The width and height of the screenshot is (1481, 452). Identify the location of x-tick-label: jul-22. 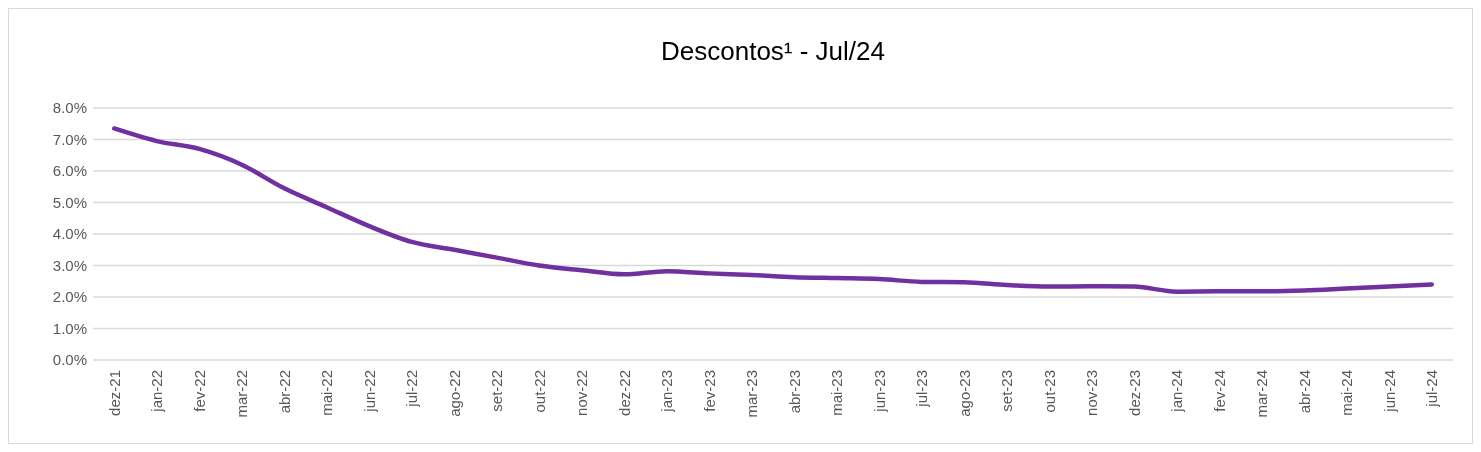
(411, 389).